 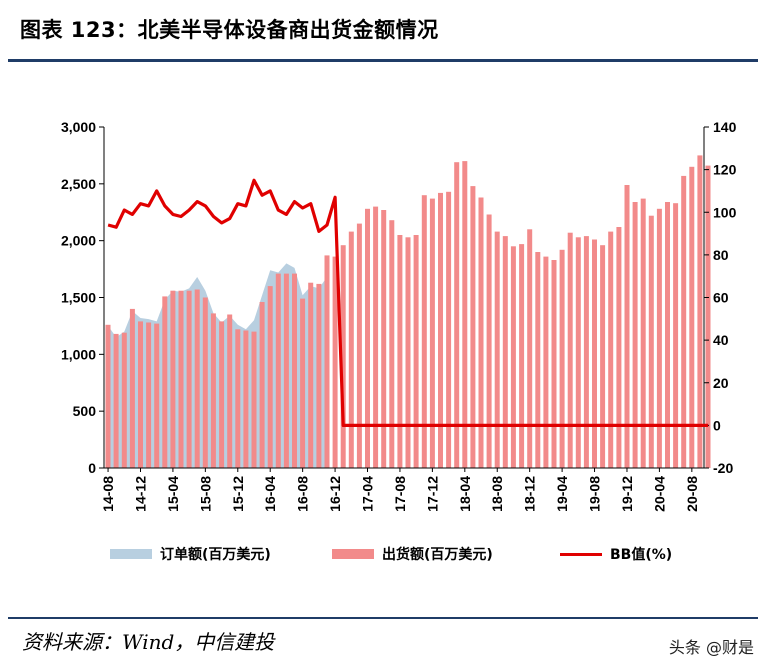 I want to click on x-tick-label: 18-04, so click(x=465, y=494).